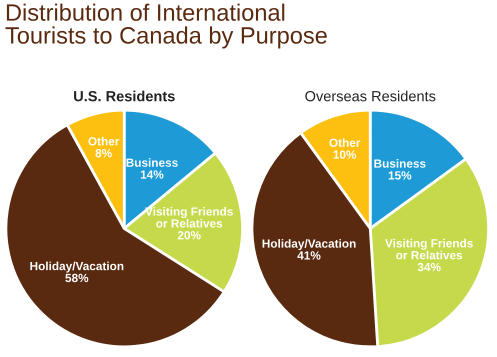 This screenshot has width=497, height=357. I want to click on data-label: 20%, so click(189, 235).